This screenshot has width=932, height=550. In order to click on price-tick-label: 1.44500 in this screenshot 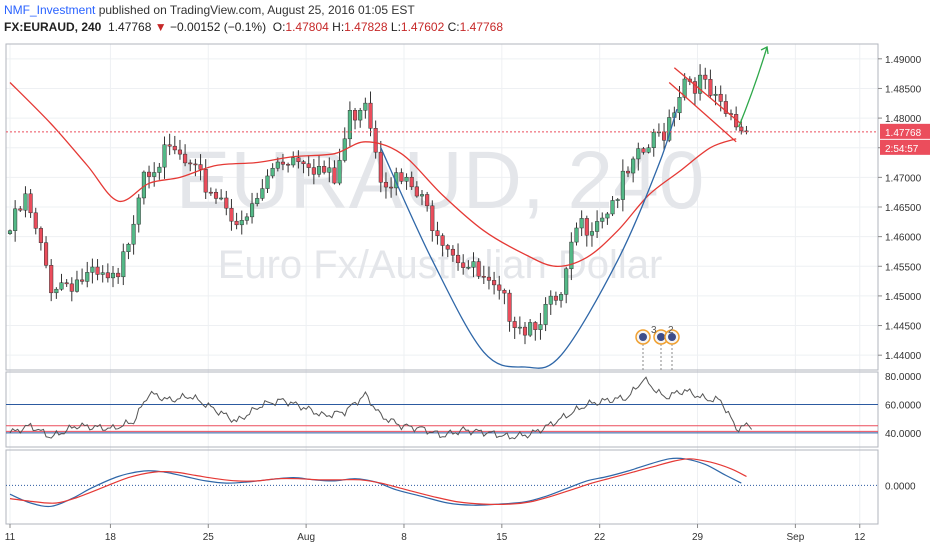, I will do `click(903, 327)`.